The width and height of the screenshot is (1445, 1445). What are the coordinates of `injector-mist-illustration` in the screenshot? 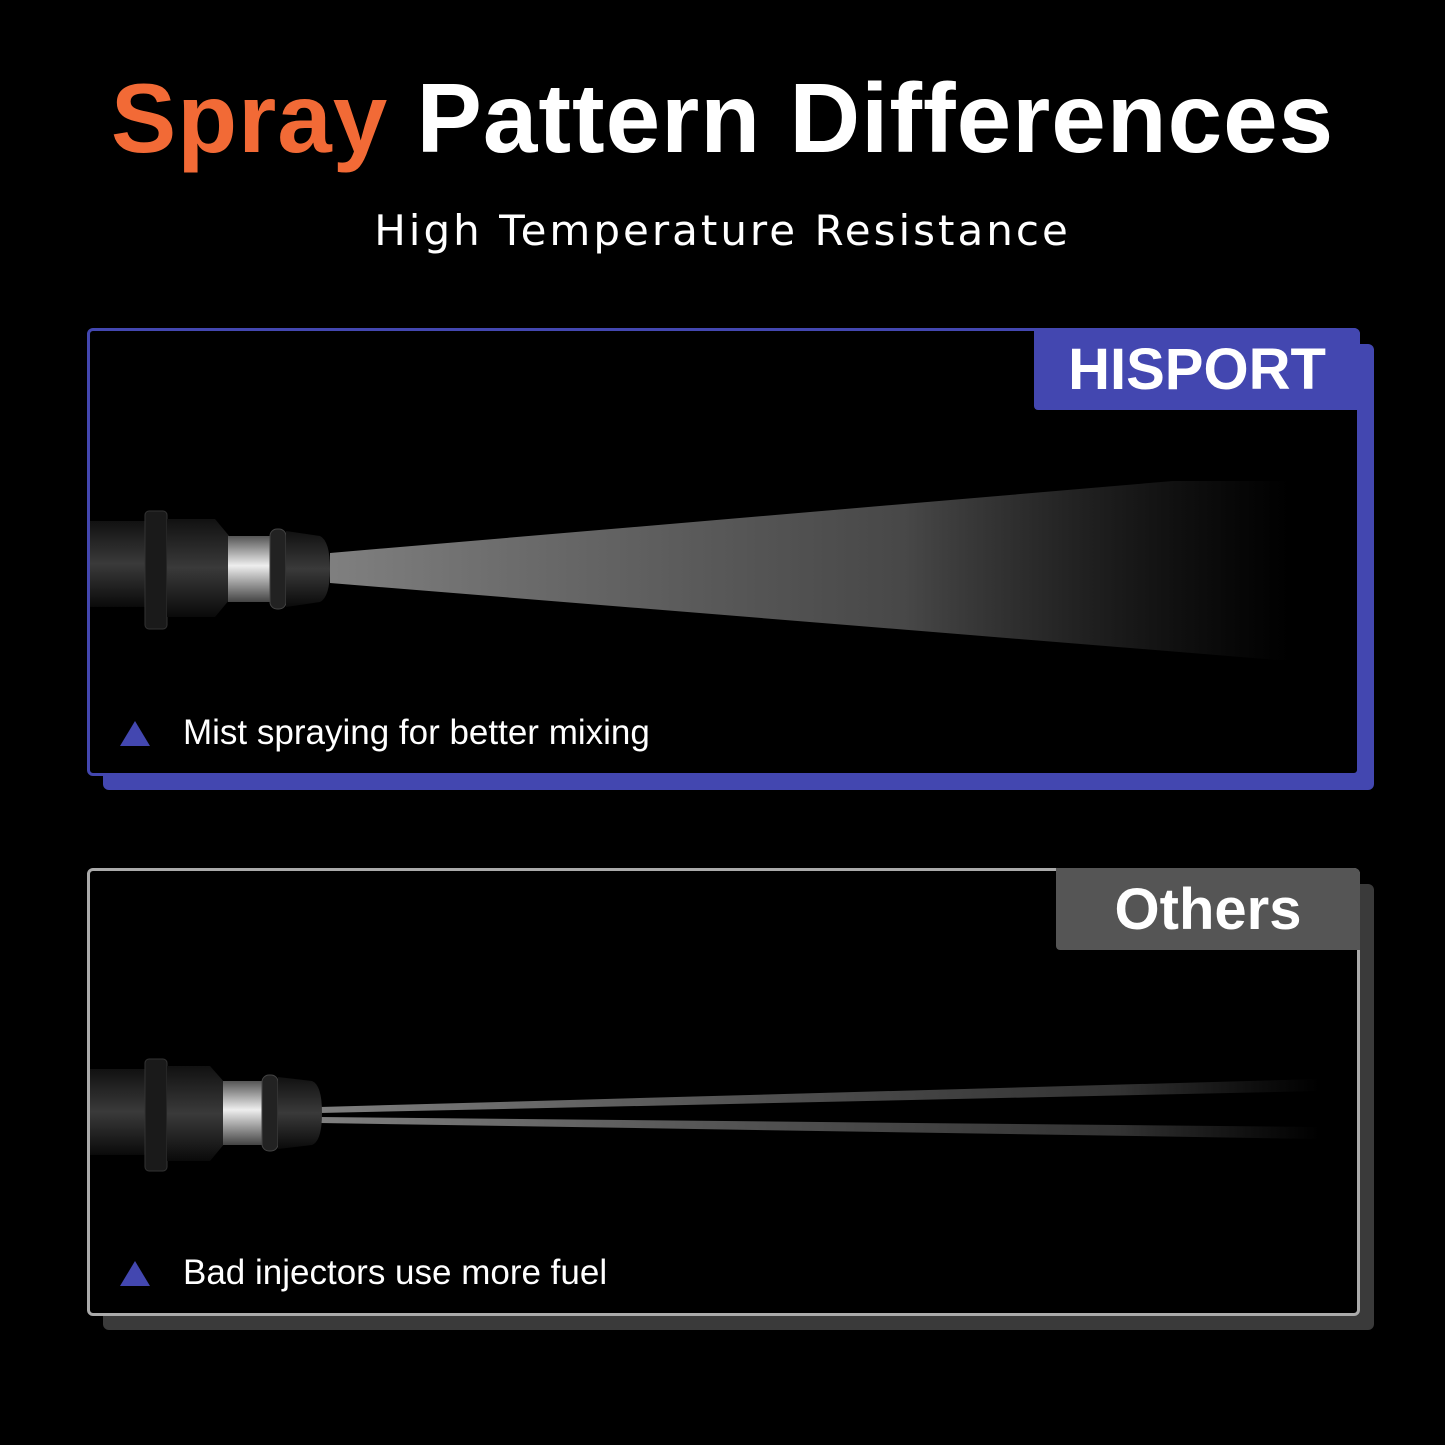 It's located at (690, 571).